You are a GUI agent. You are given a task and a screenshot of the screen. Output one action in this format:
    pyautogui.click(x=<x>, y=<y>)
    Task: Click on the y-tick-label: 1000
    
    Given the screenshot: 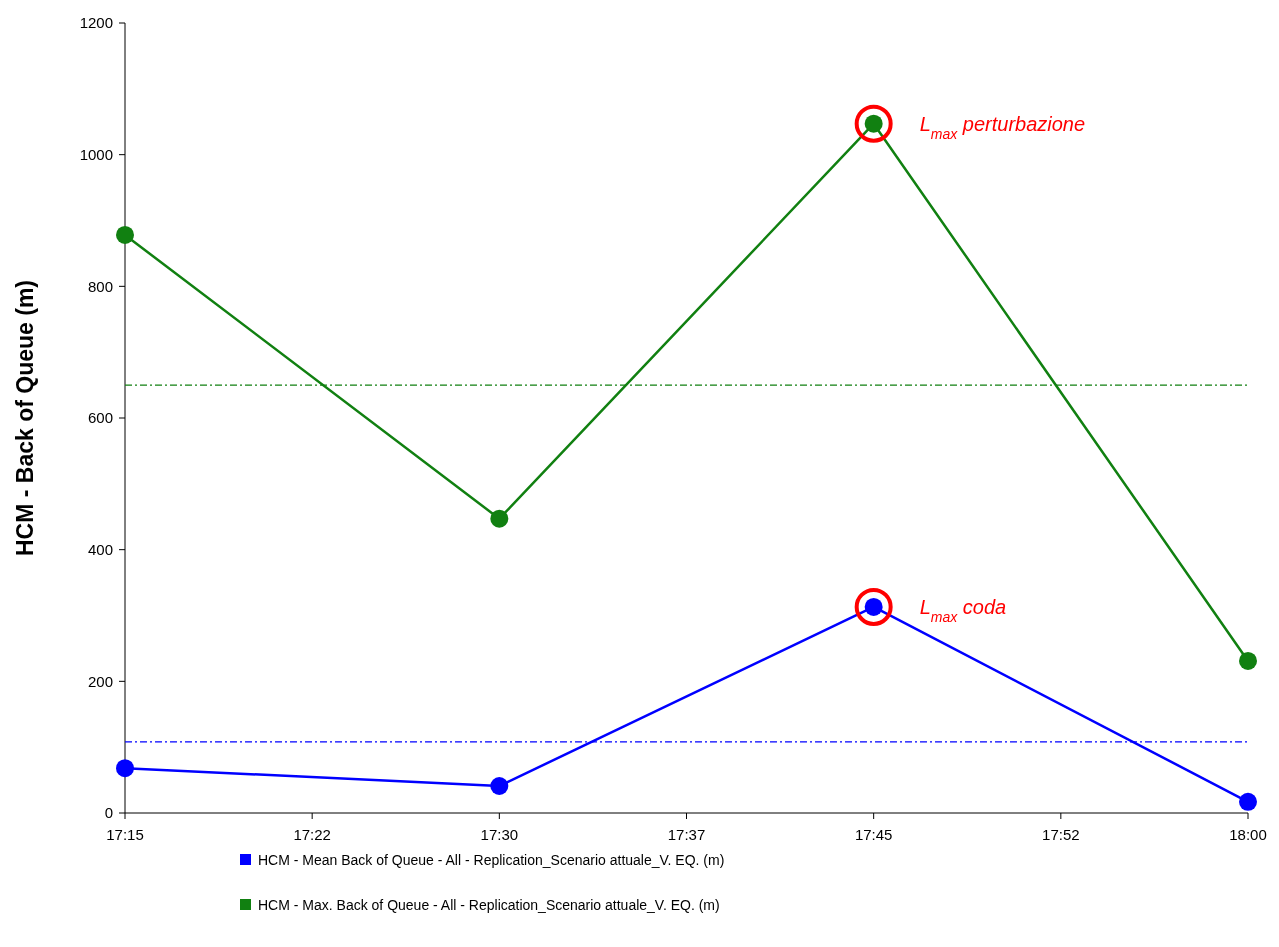 What is the action you would take?
    pyautogui.click(x=96, y=154)
    